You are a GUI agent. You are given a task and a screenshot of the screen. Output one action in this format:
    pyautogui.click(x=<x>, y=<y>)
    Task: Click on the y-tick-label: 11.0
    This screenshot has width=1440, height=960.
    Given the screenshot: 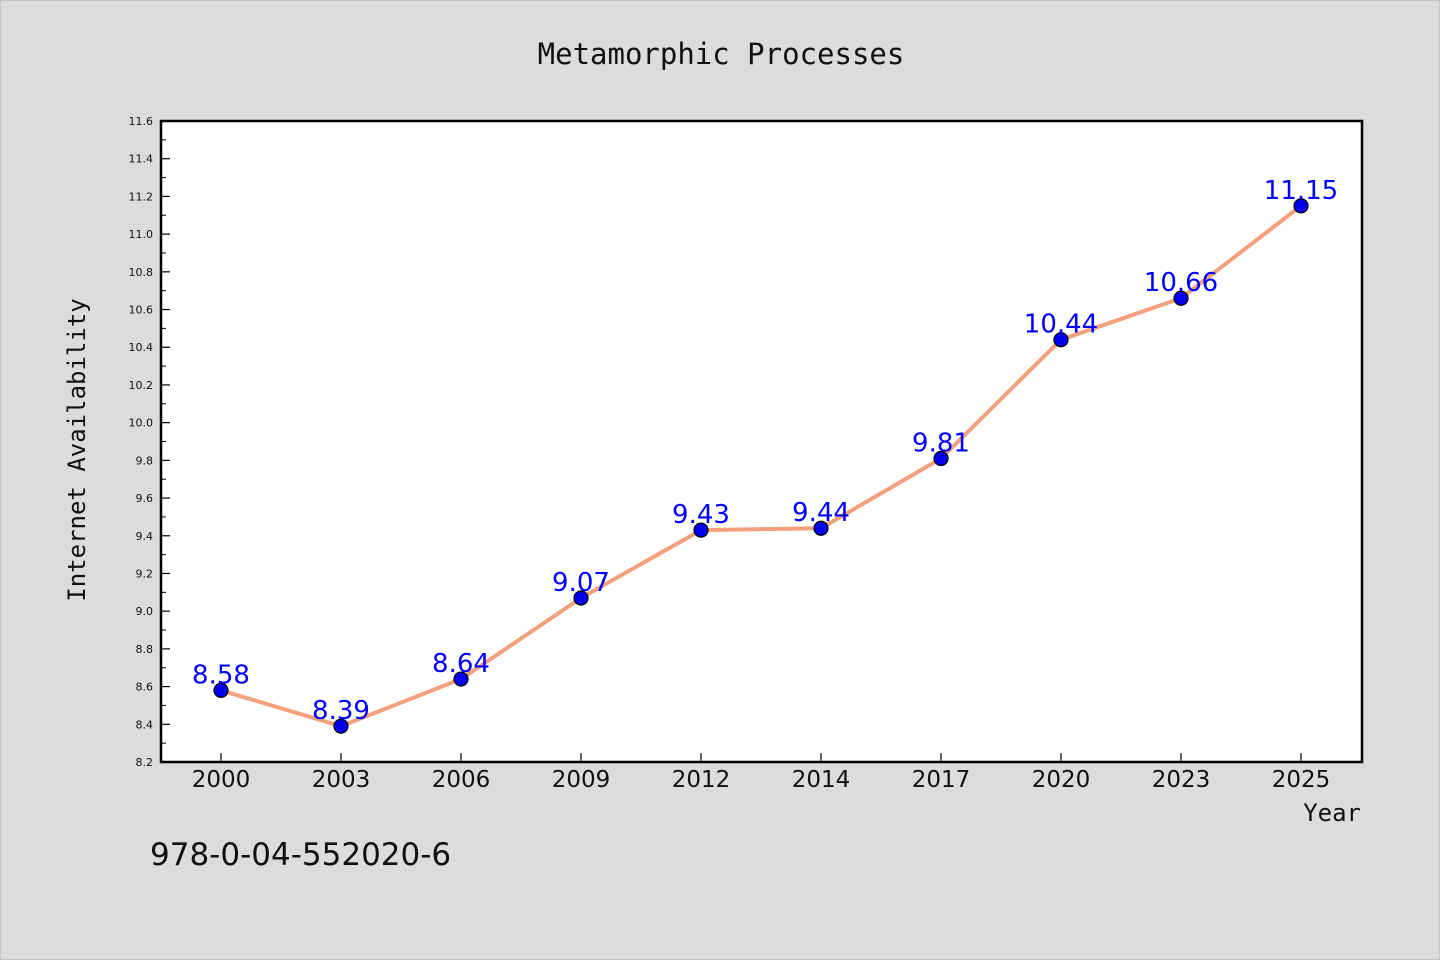 What is the action you would take?
    pyautogui.click(x=141, y=234)
    